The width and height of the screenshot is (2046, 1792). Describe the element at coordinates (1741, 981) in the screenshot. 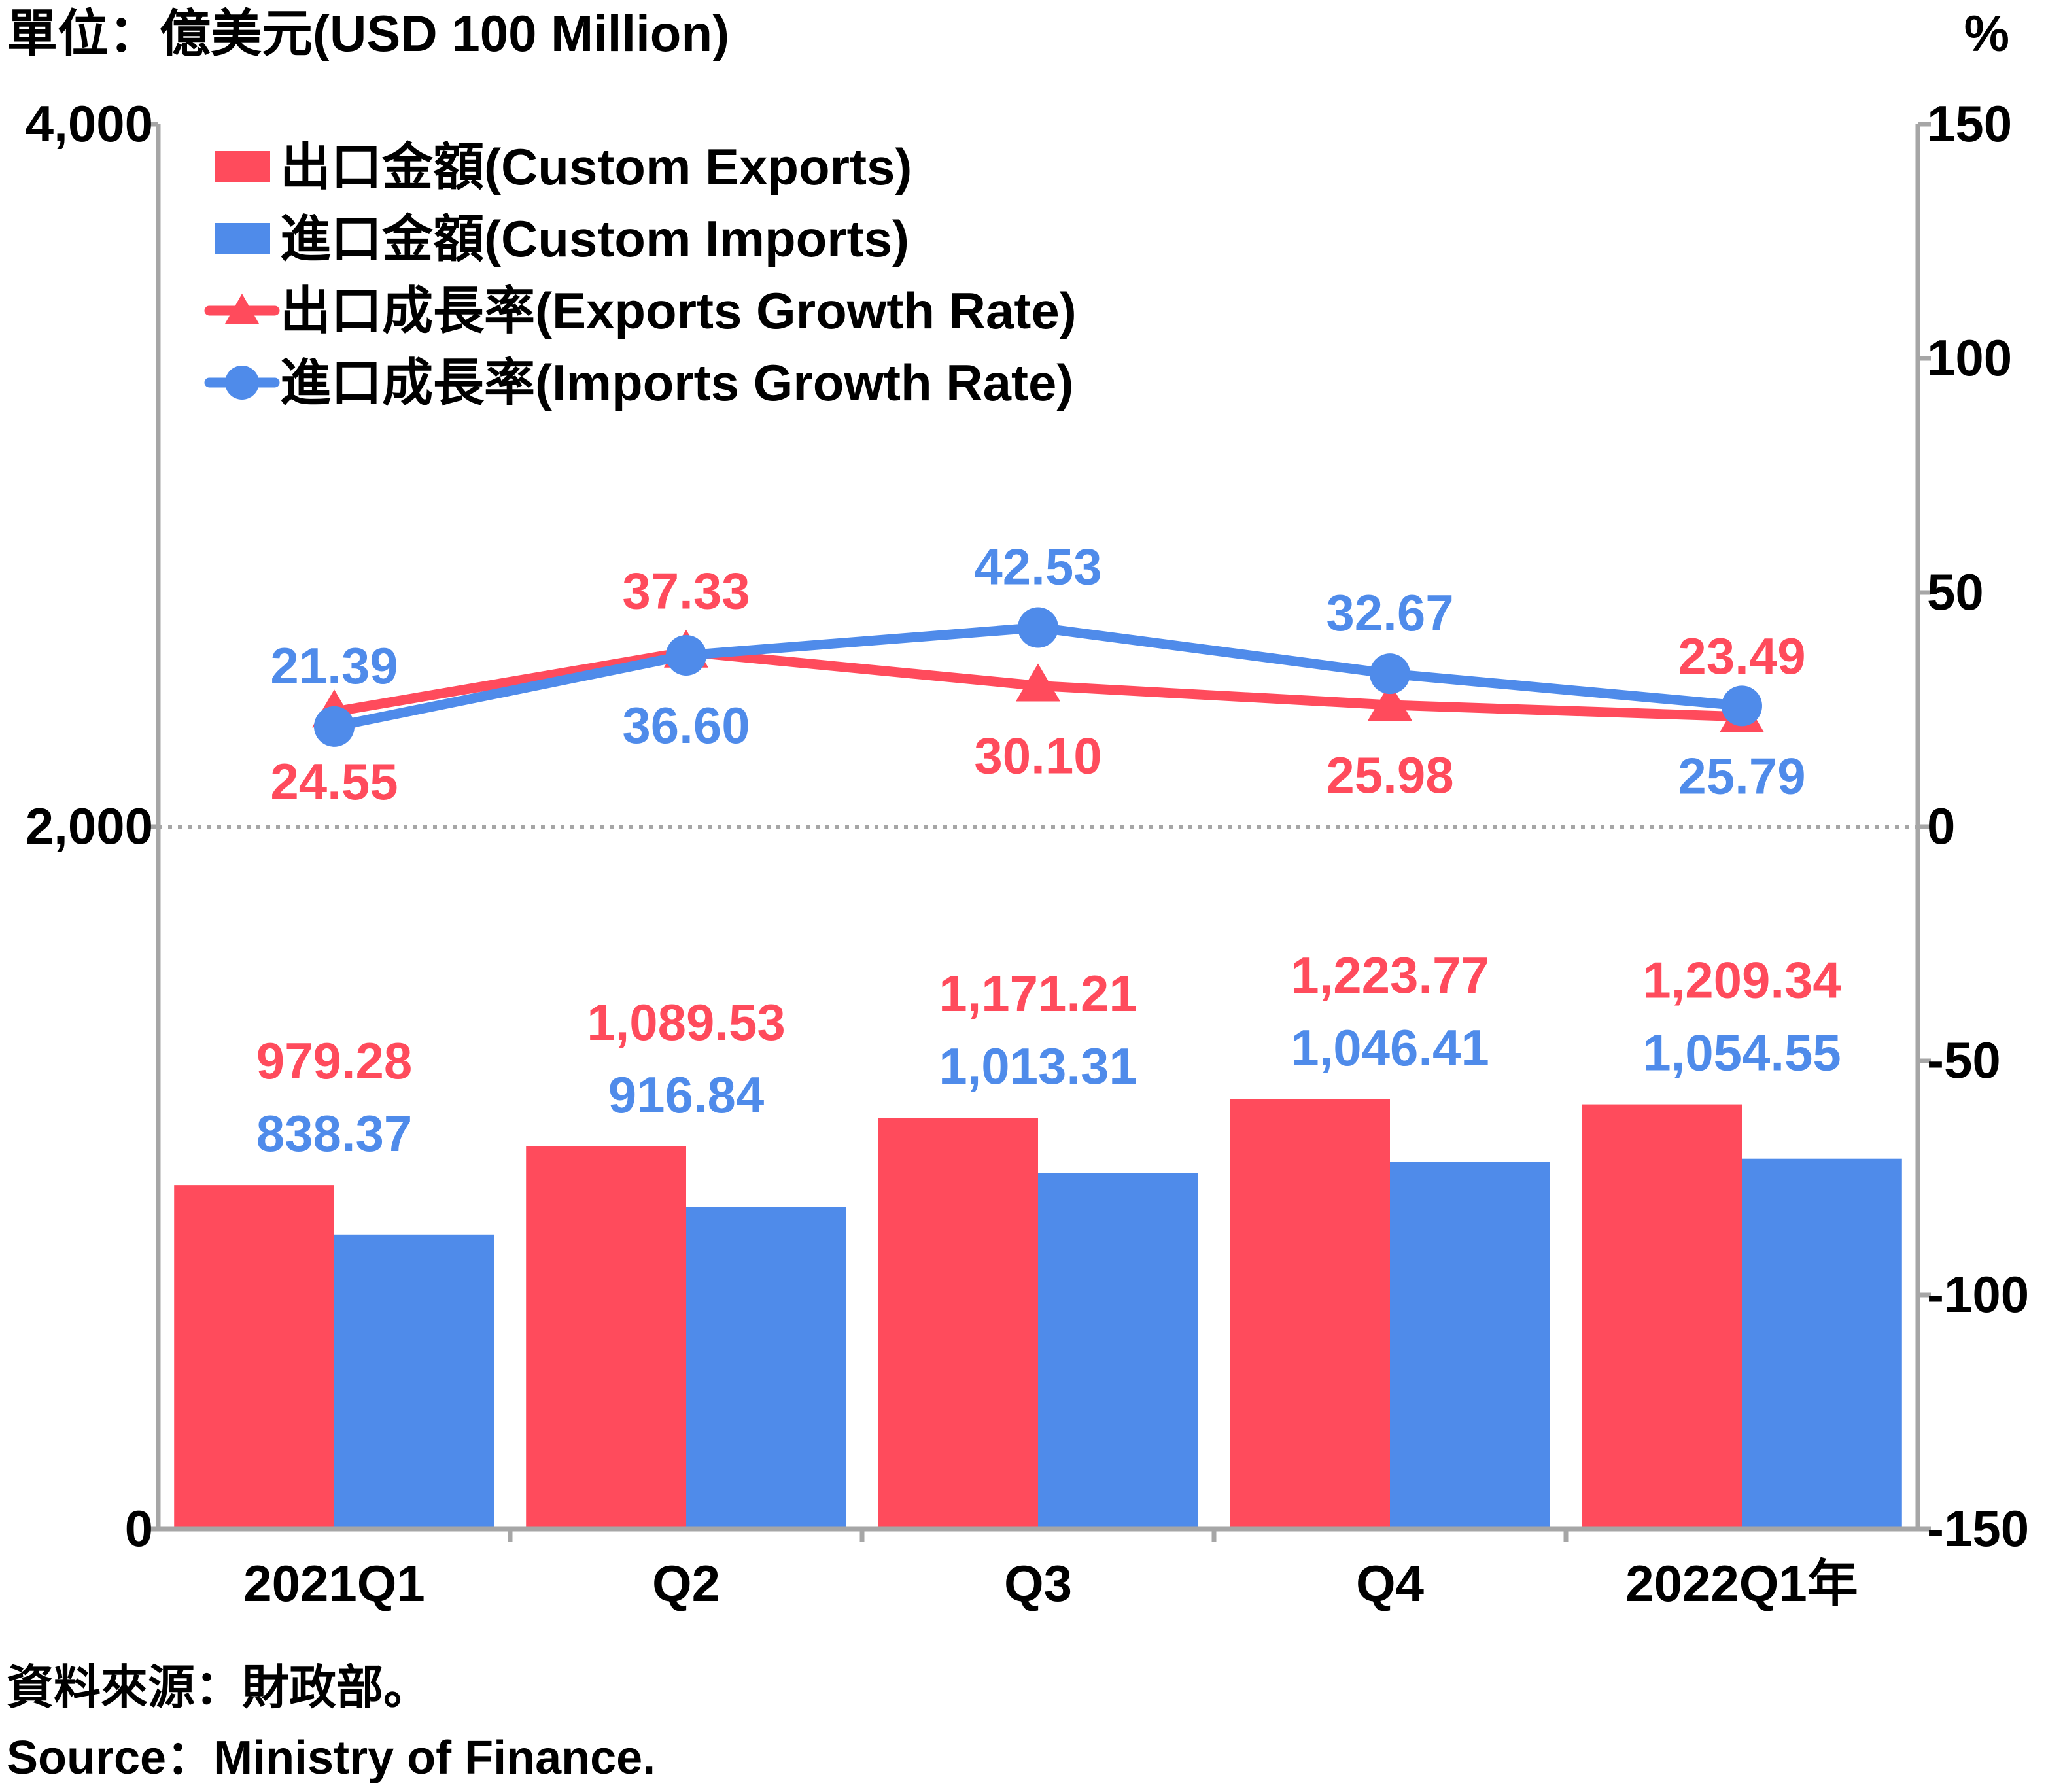

I see `export-bar-label: 1,209.34` at that location.